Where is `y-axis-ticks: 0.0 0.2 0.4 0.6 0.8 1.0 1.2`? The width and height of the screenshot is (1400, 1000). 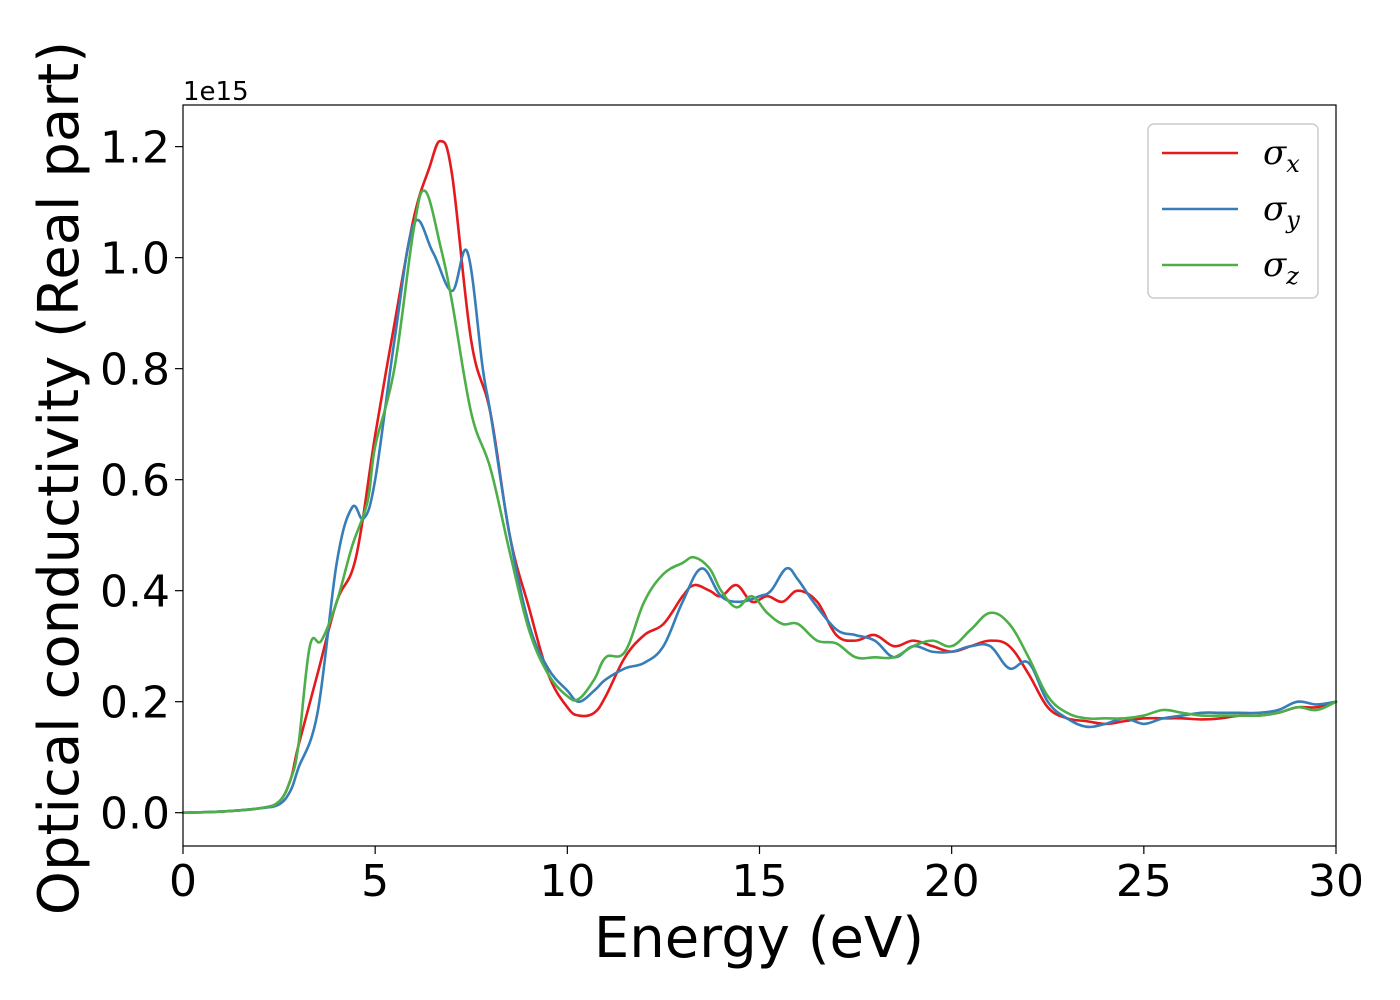 y-axis-ticks: 0.0 0.2 0.4 0.6 0.8 1.0 1.2 is located at coordinates (141, 481).